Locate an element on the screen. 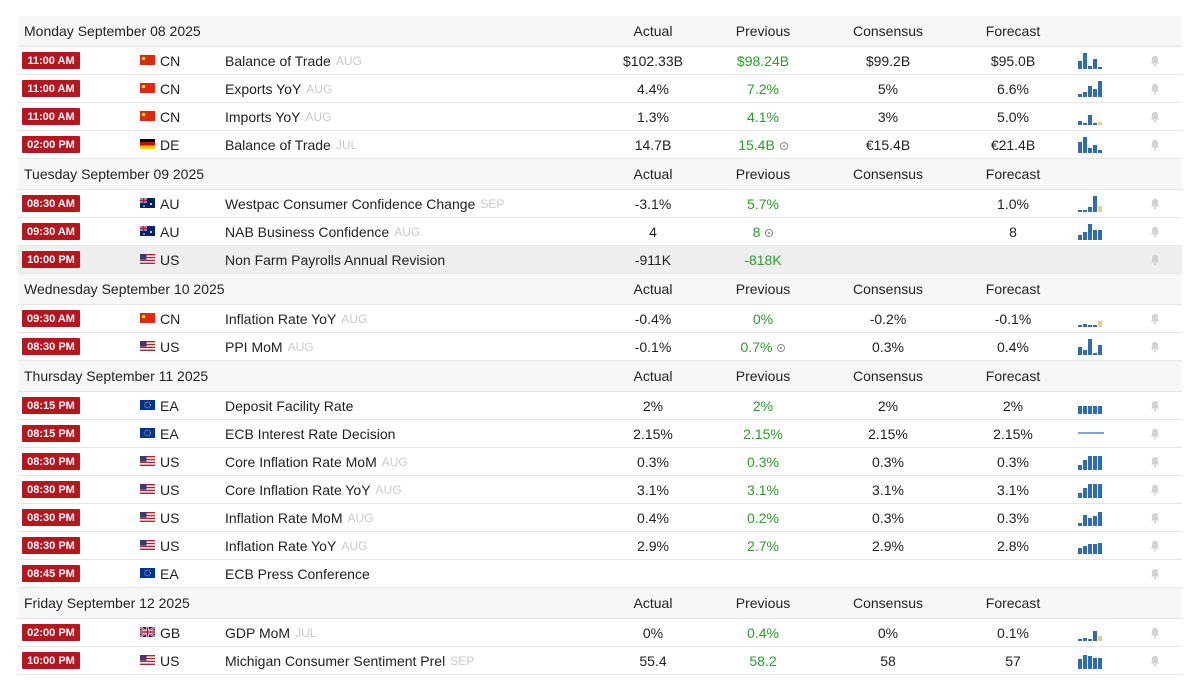  event-name-link: PPI MoM AUG is located at coordinates (269, 346).